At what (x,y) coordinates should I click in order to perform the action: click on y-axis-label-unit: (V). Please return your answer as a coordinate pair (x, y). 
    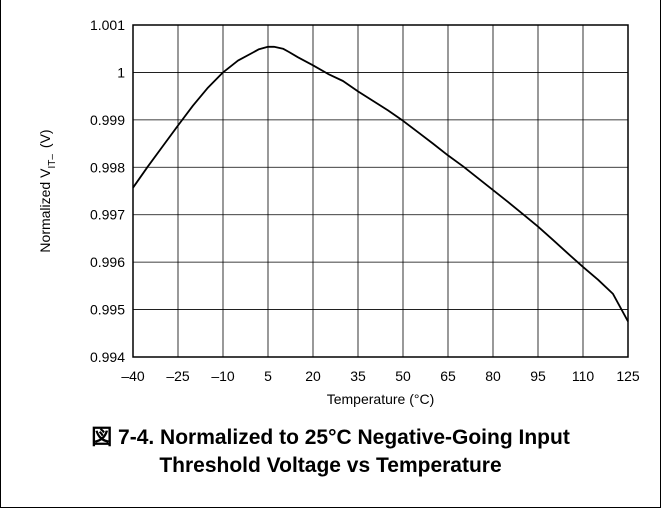
    Looking at the image, I should click on (45, 138).